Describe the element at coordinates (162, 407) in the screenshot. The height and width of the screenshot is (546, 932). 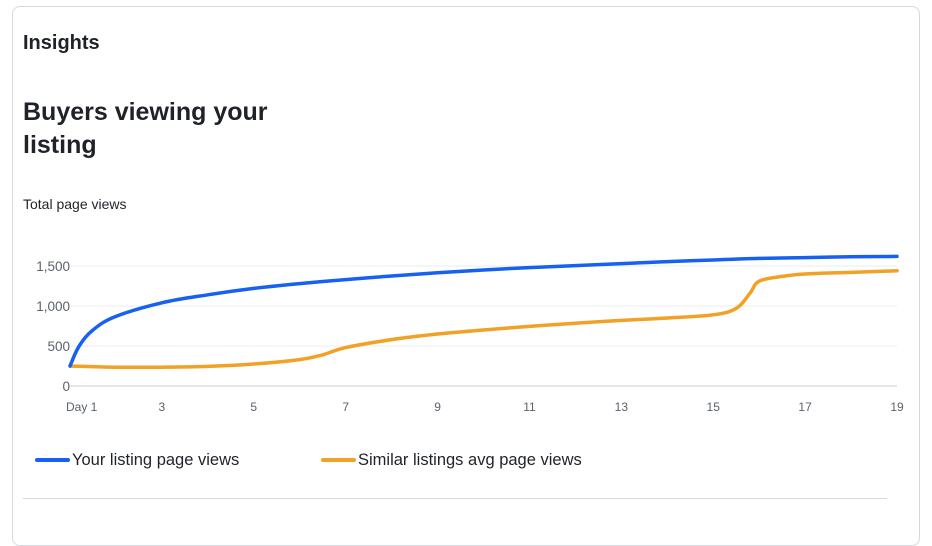
I see `x-tick-label: 3` at that location.